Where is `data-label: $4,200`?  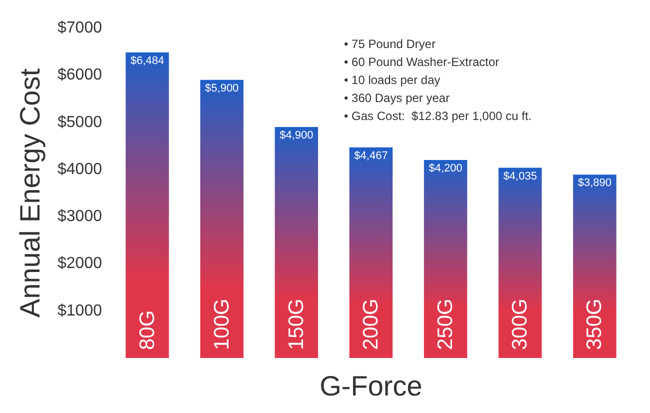
data-label: $4,200 is located at coordinates (445, 168).